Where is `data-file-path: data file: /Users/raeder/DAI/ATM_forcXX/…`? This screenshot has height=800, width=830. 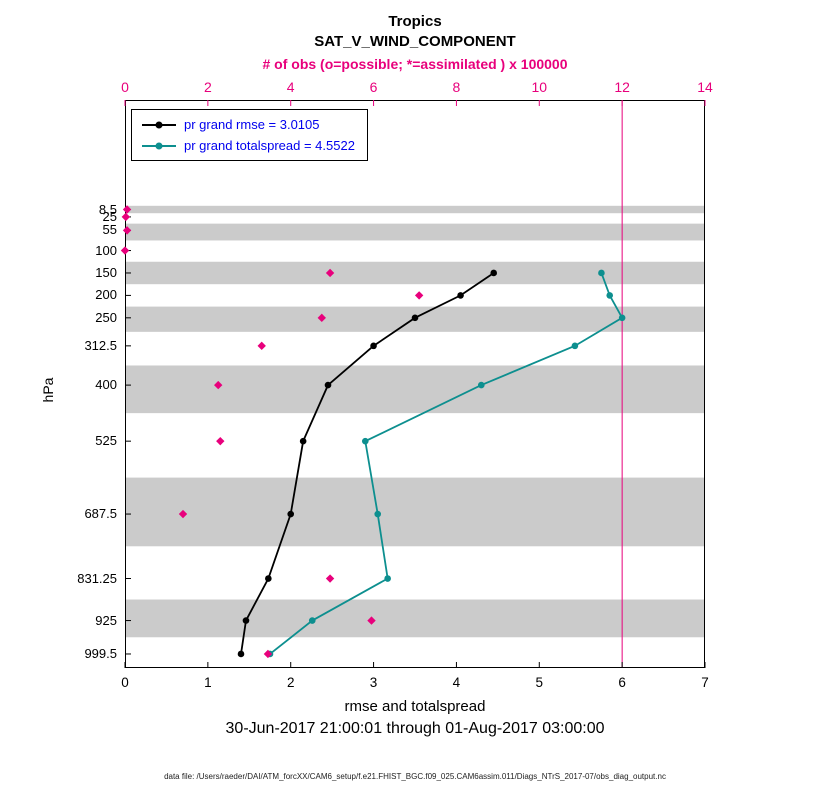
data-file-path: data file: /Users/raeder/DAI/ATM_forcXX/… is located at coordinates (415, 776).